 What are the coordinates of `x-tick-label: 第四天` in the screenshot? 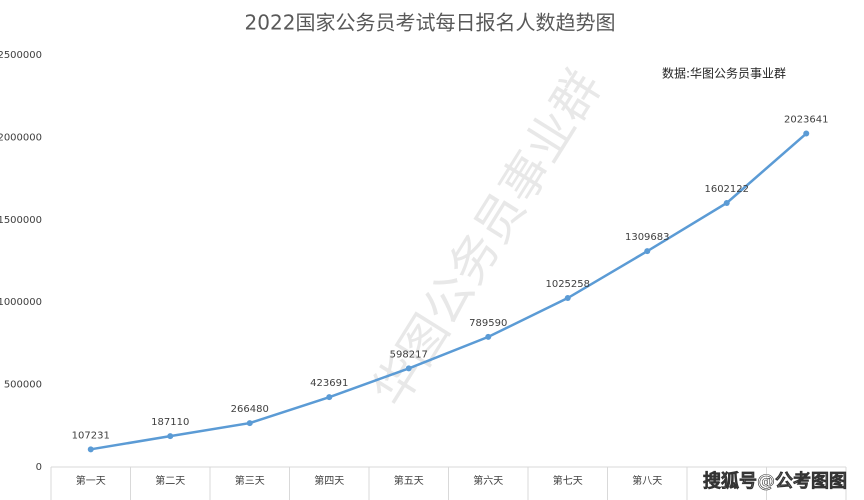 It's located at (329, 480).